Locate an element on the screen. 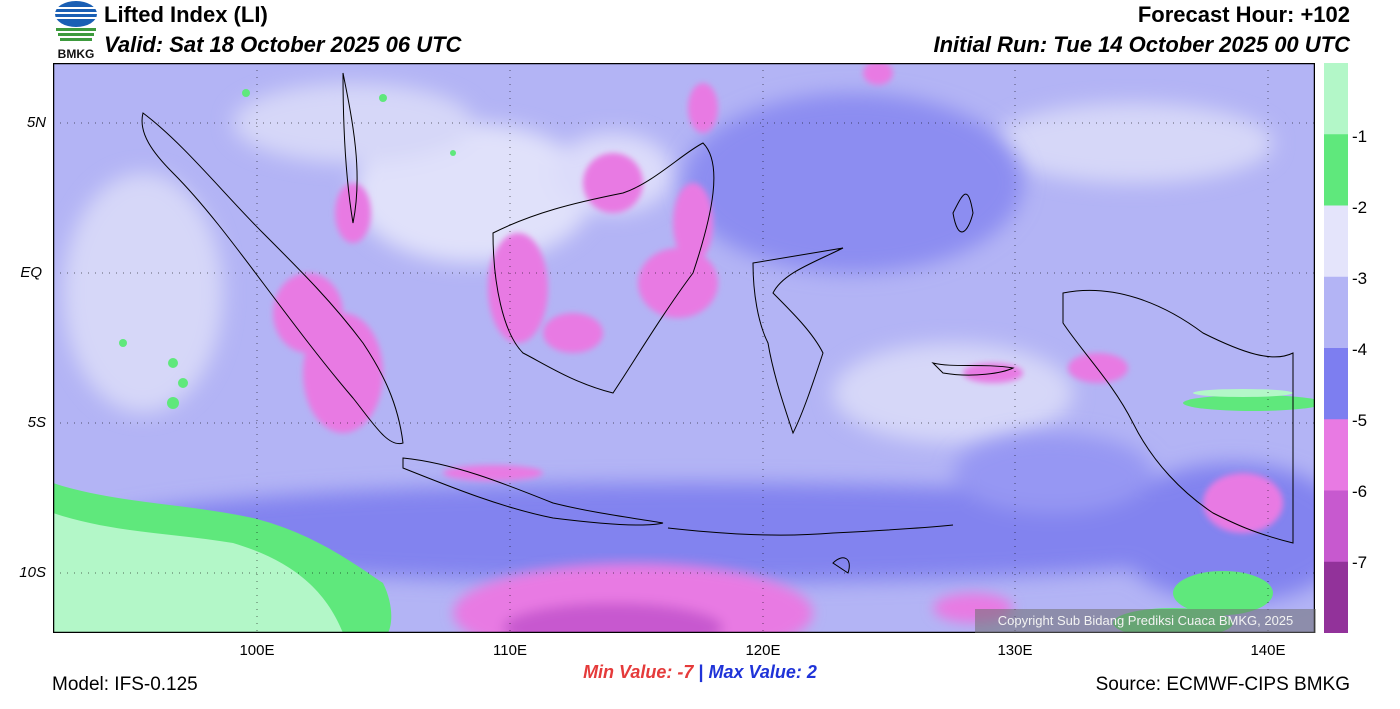  colorbar-label-1: -1 is located at coordinates (1360, 136).